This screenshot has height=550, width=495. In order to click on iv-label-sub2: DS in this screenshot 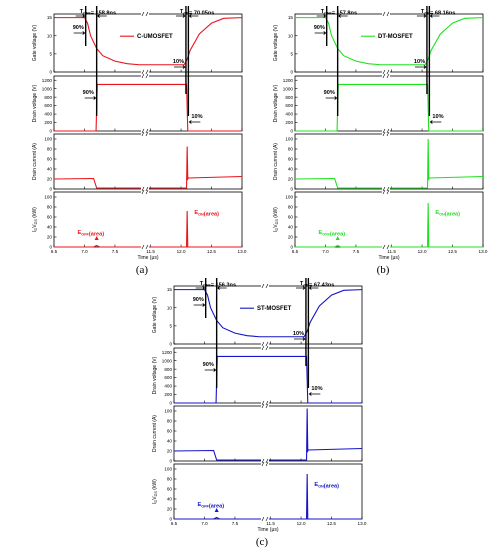, I will do `click(36, 222)`.